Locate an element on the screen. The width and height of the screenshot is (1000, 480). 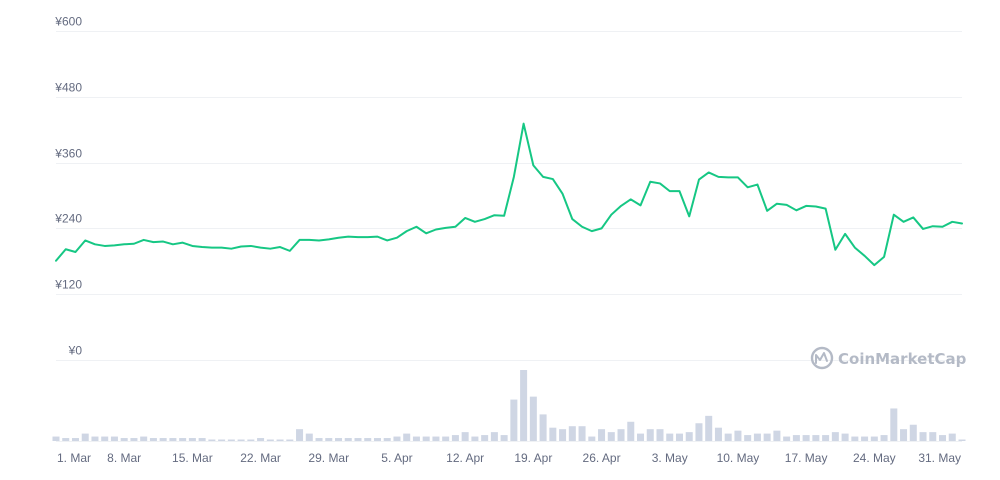
y-tick-label: ¥600 is located at coordinates (68, 22).